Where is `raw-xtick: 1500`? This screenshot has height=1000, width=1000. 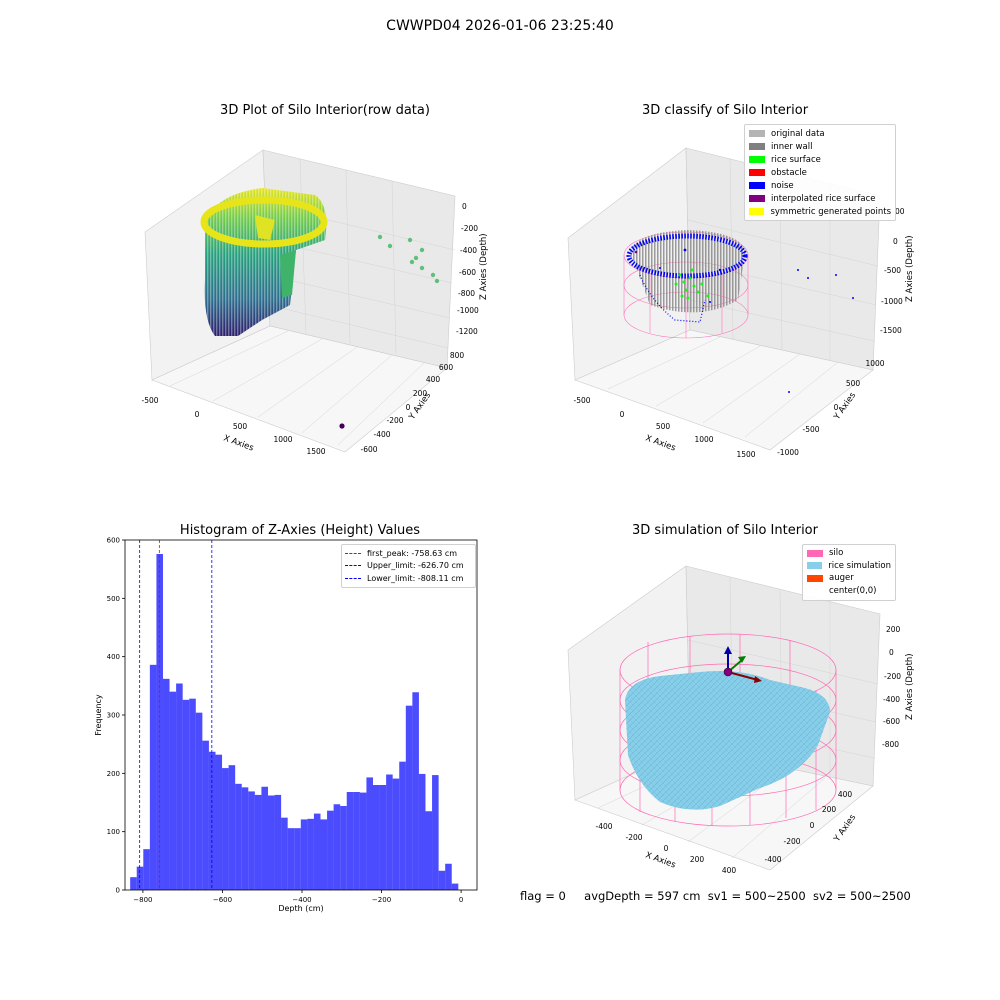
raw-xtick: 1500 is located at coordinates (315, 451).